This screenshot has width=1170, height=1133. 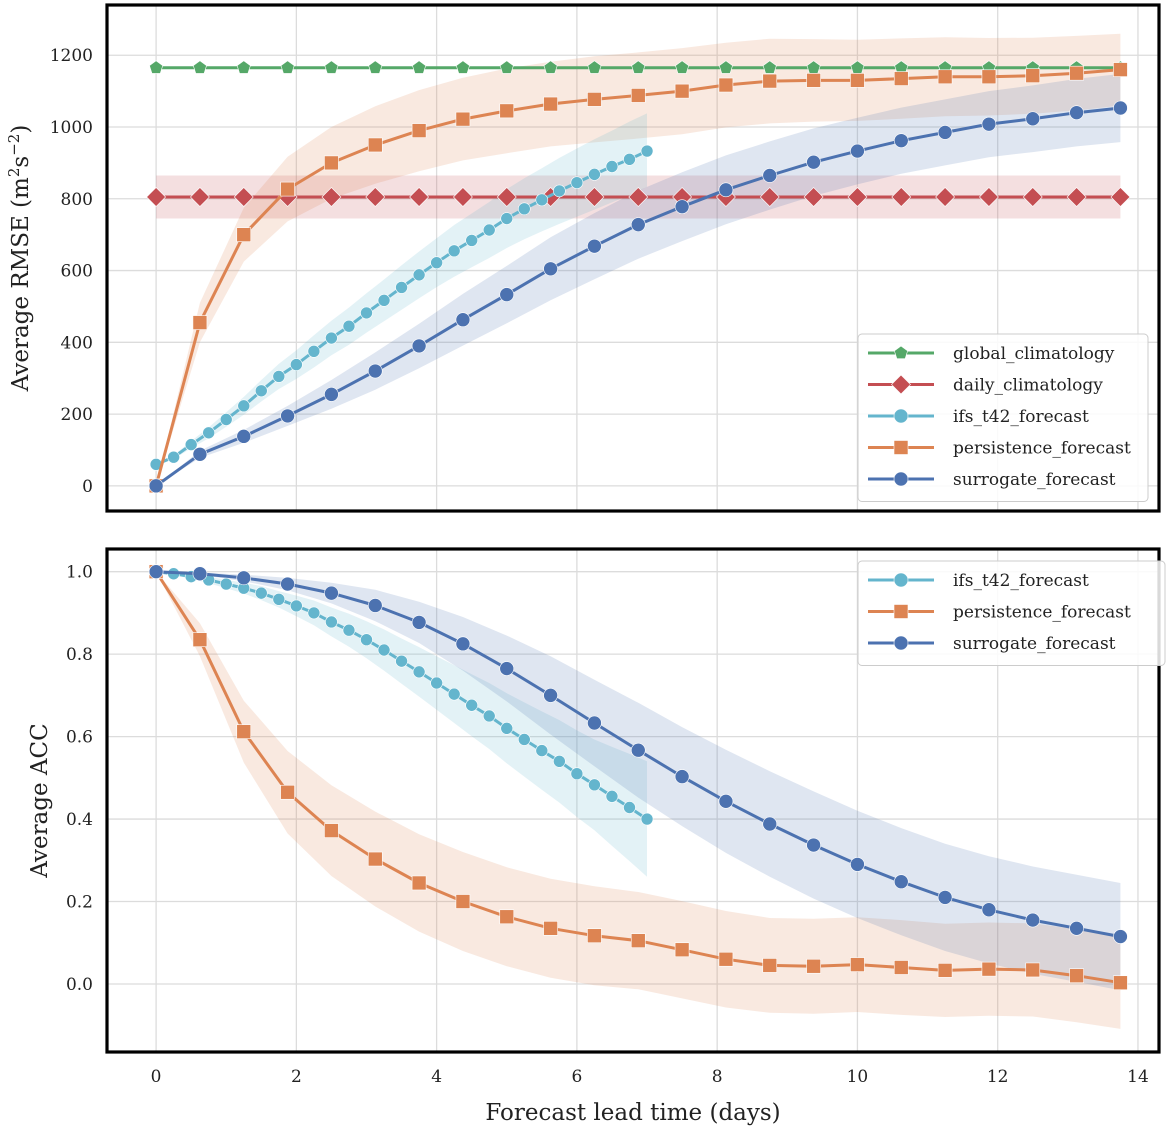 I want to click on legend-box, so click(x=1003, y=417).